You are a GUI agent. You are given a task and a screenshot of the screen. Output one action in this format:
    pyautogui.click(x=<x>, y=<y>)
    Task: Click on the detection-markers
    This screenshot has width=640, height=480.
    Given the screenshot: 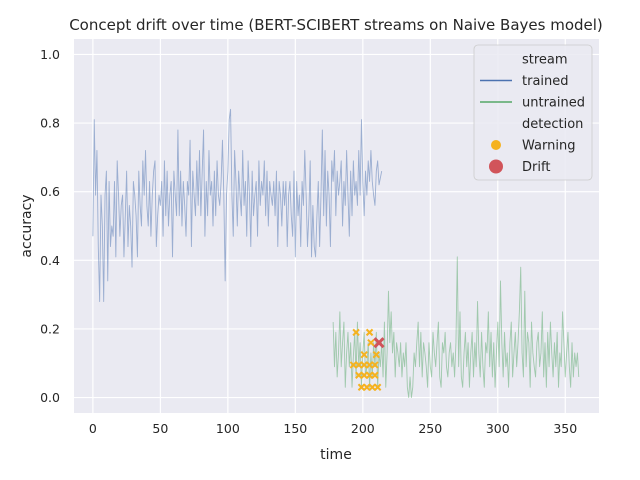 What is the action you would take?
    pyautogui.click(x=367, y=359)
    